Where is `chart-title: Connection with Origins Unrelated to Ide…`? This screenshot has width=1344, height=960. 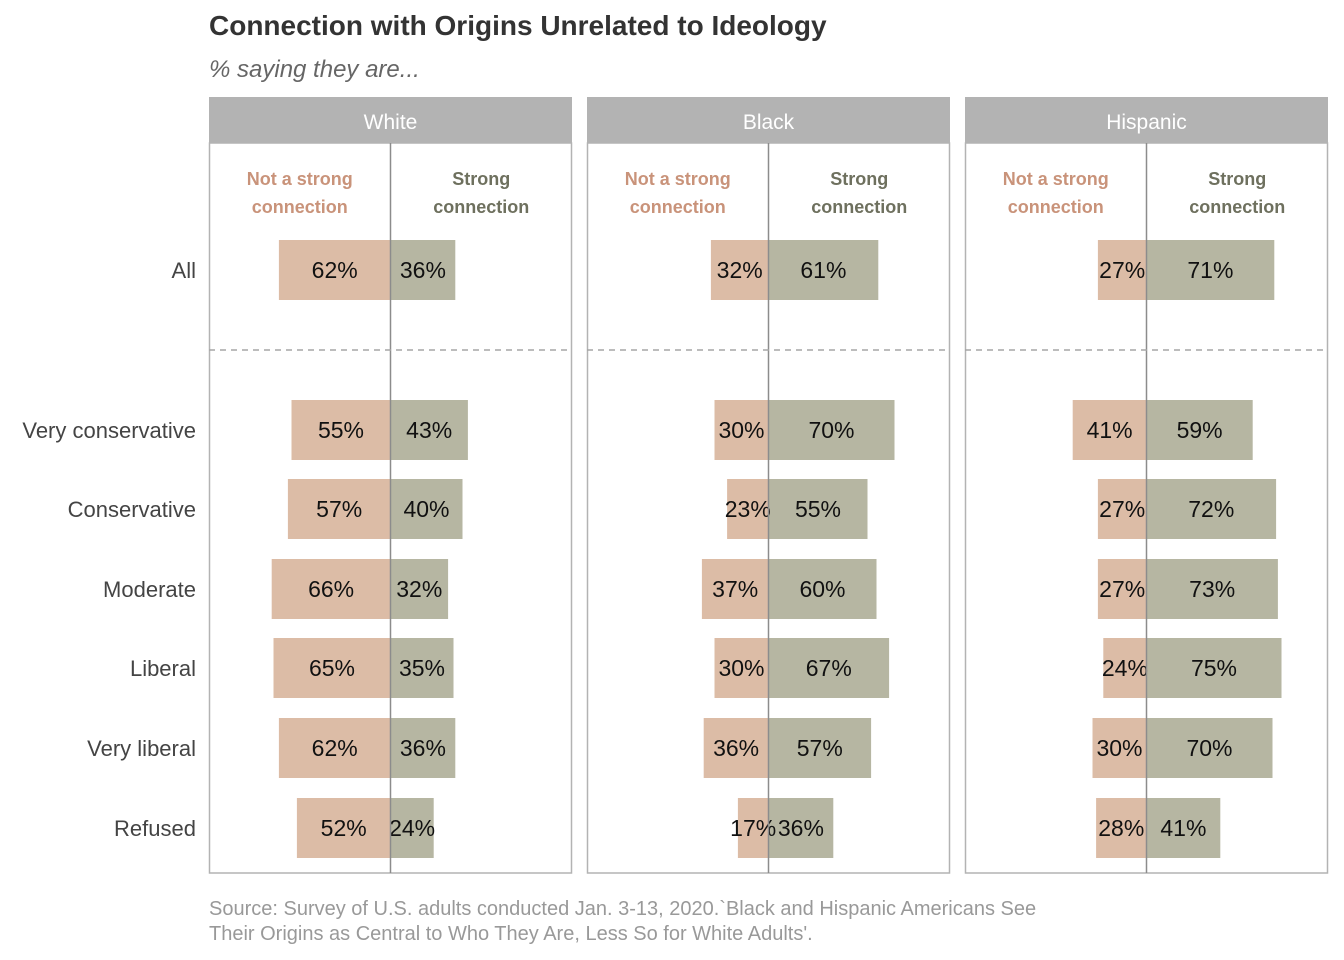 chart-title: Connection with Origins Unrelated to Ide… is located at coordinates (518, 25).